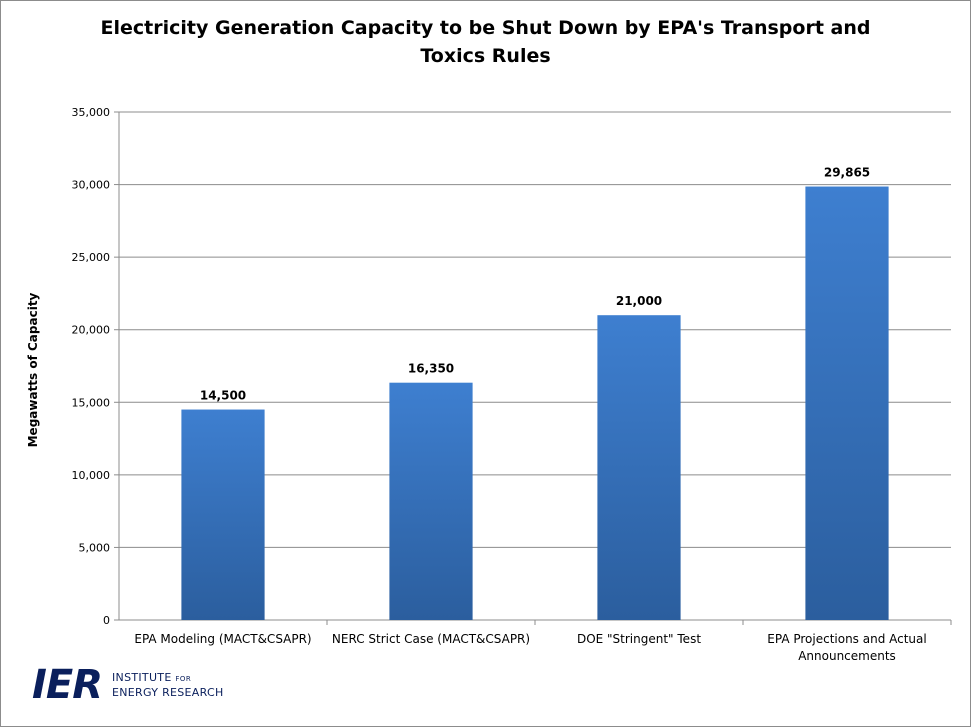  I want to click on data-label: 21,000, so click(639, 301).